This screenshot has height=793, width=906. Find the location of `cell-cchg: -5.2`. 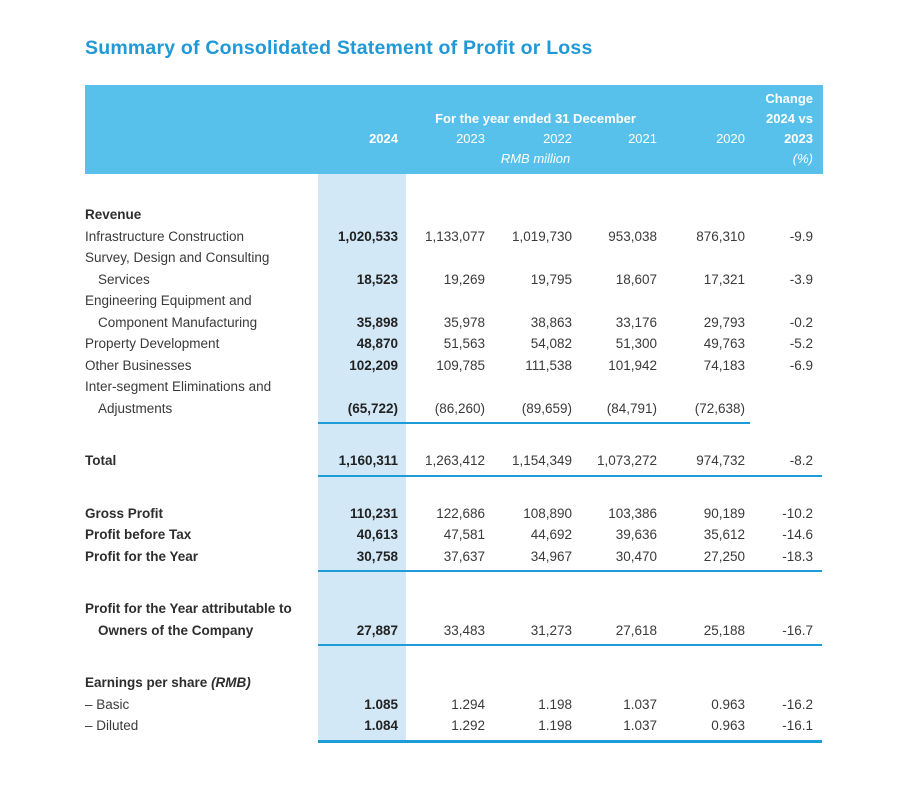

cell-cchg: -5.2 is located at coordinates (801, 343).